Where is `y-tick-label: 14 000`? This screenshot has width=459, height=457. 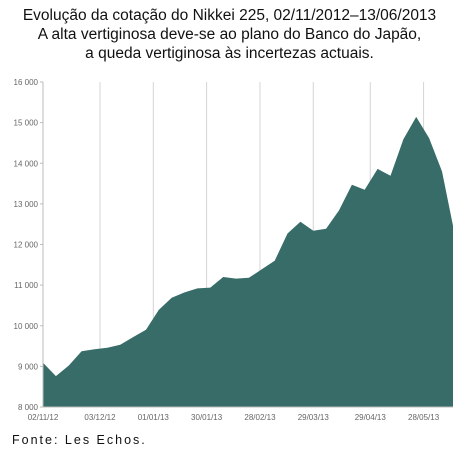
y-tick-label: 14 000 is located at coordinates (26, 163).